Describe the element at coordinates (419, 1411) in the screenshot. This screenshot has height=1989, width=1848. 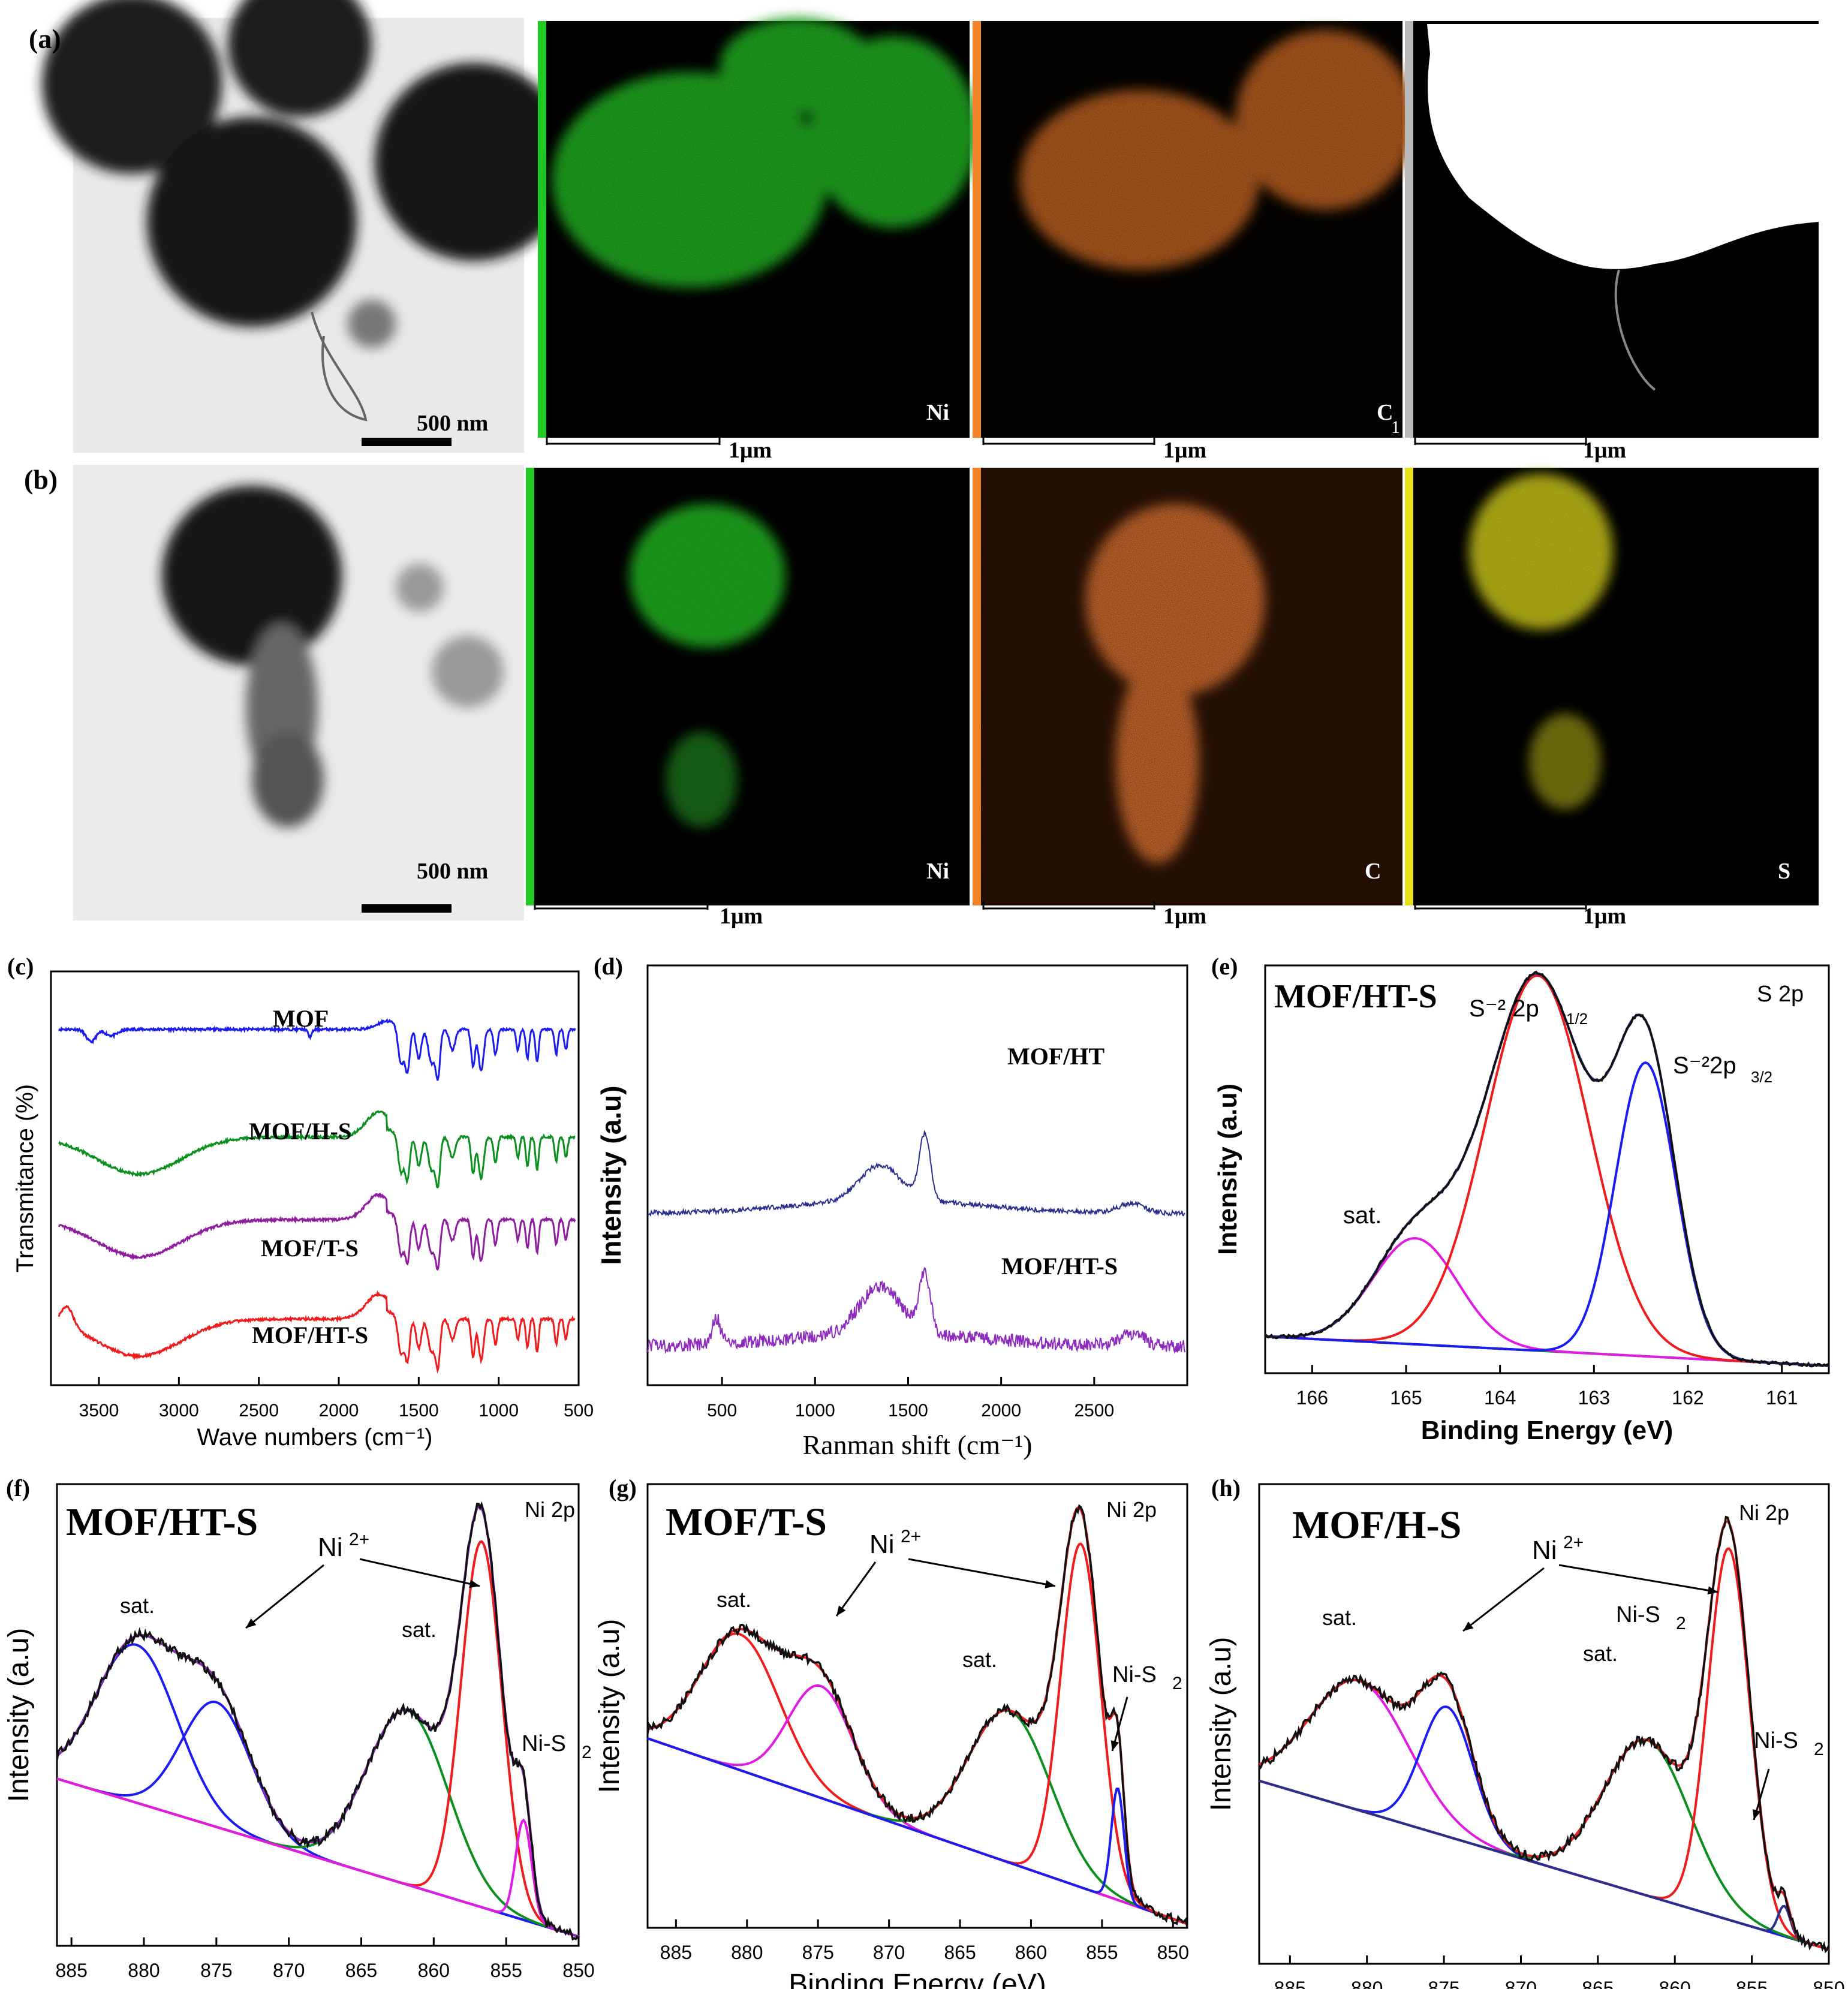
I see `c-xtick-label: 1500` at that location.